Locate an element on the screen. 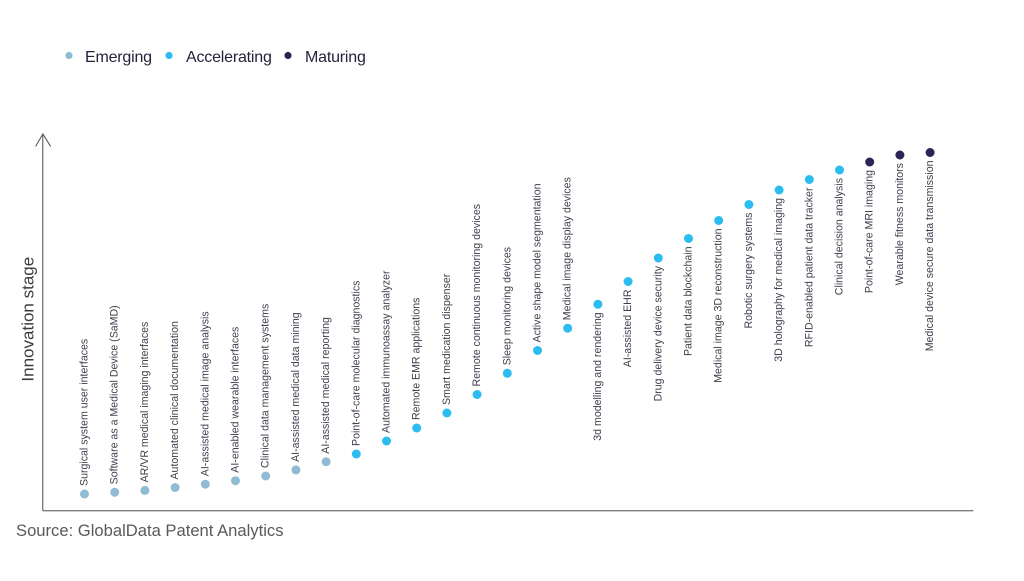 The height and width of the screenshot is (581, 1024). svg-text:3D holography for medical imag: 3D holography for medical imaging is located at coordinates (779, 280).